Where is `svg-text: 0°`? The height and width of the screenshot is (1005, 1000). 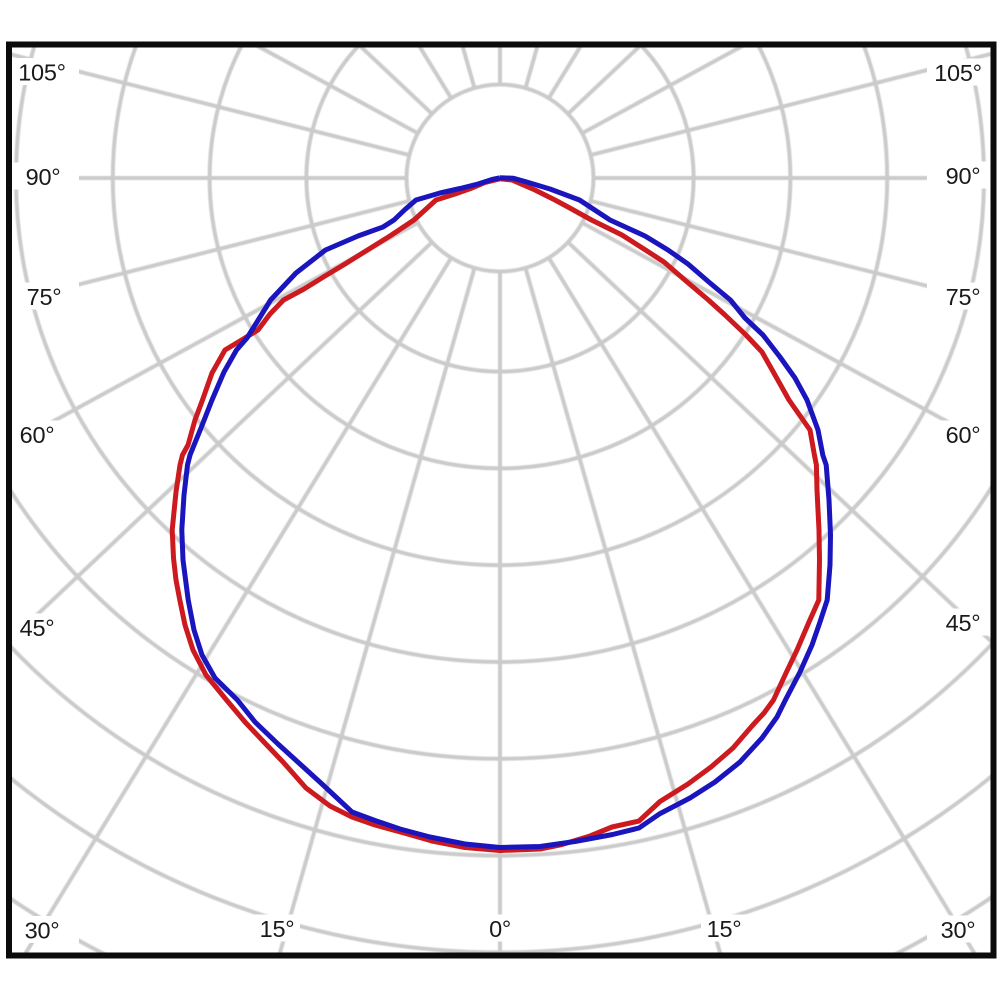
svg-text: 0° is located at coordinates (500, 929).